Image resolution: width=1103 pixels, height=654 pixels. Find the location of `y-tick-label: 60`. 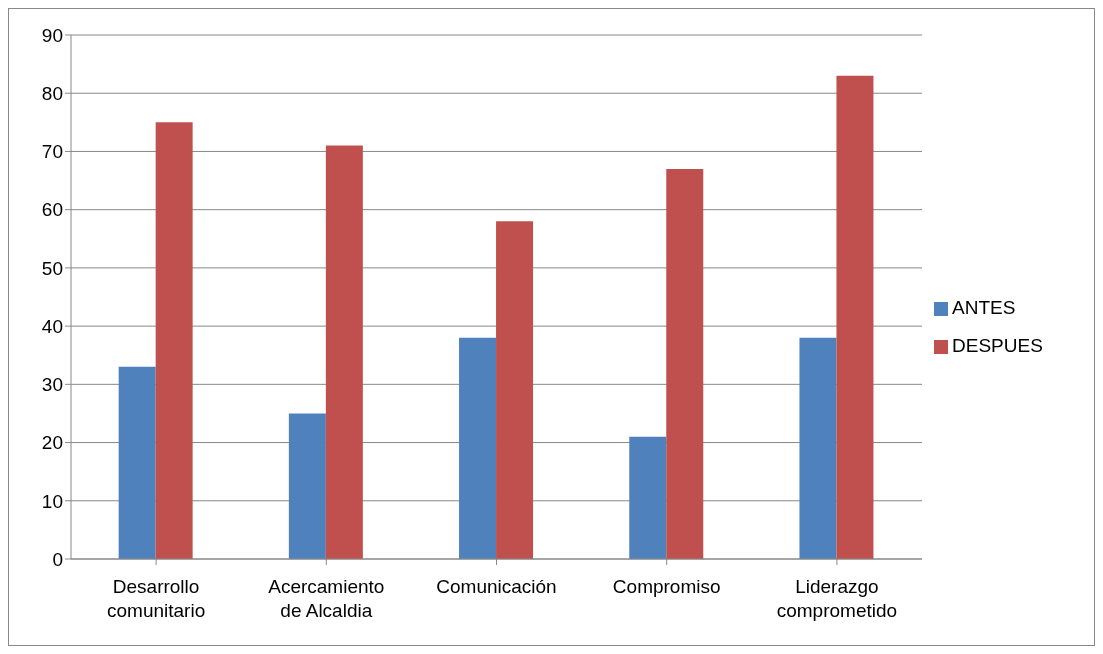

y-tick-label: 60 is located at coordinates (52, 210).